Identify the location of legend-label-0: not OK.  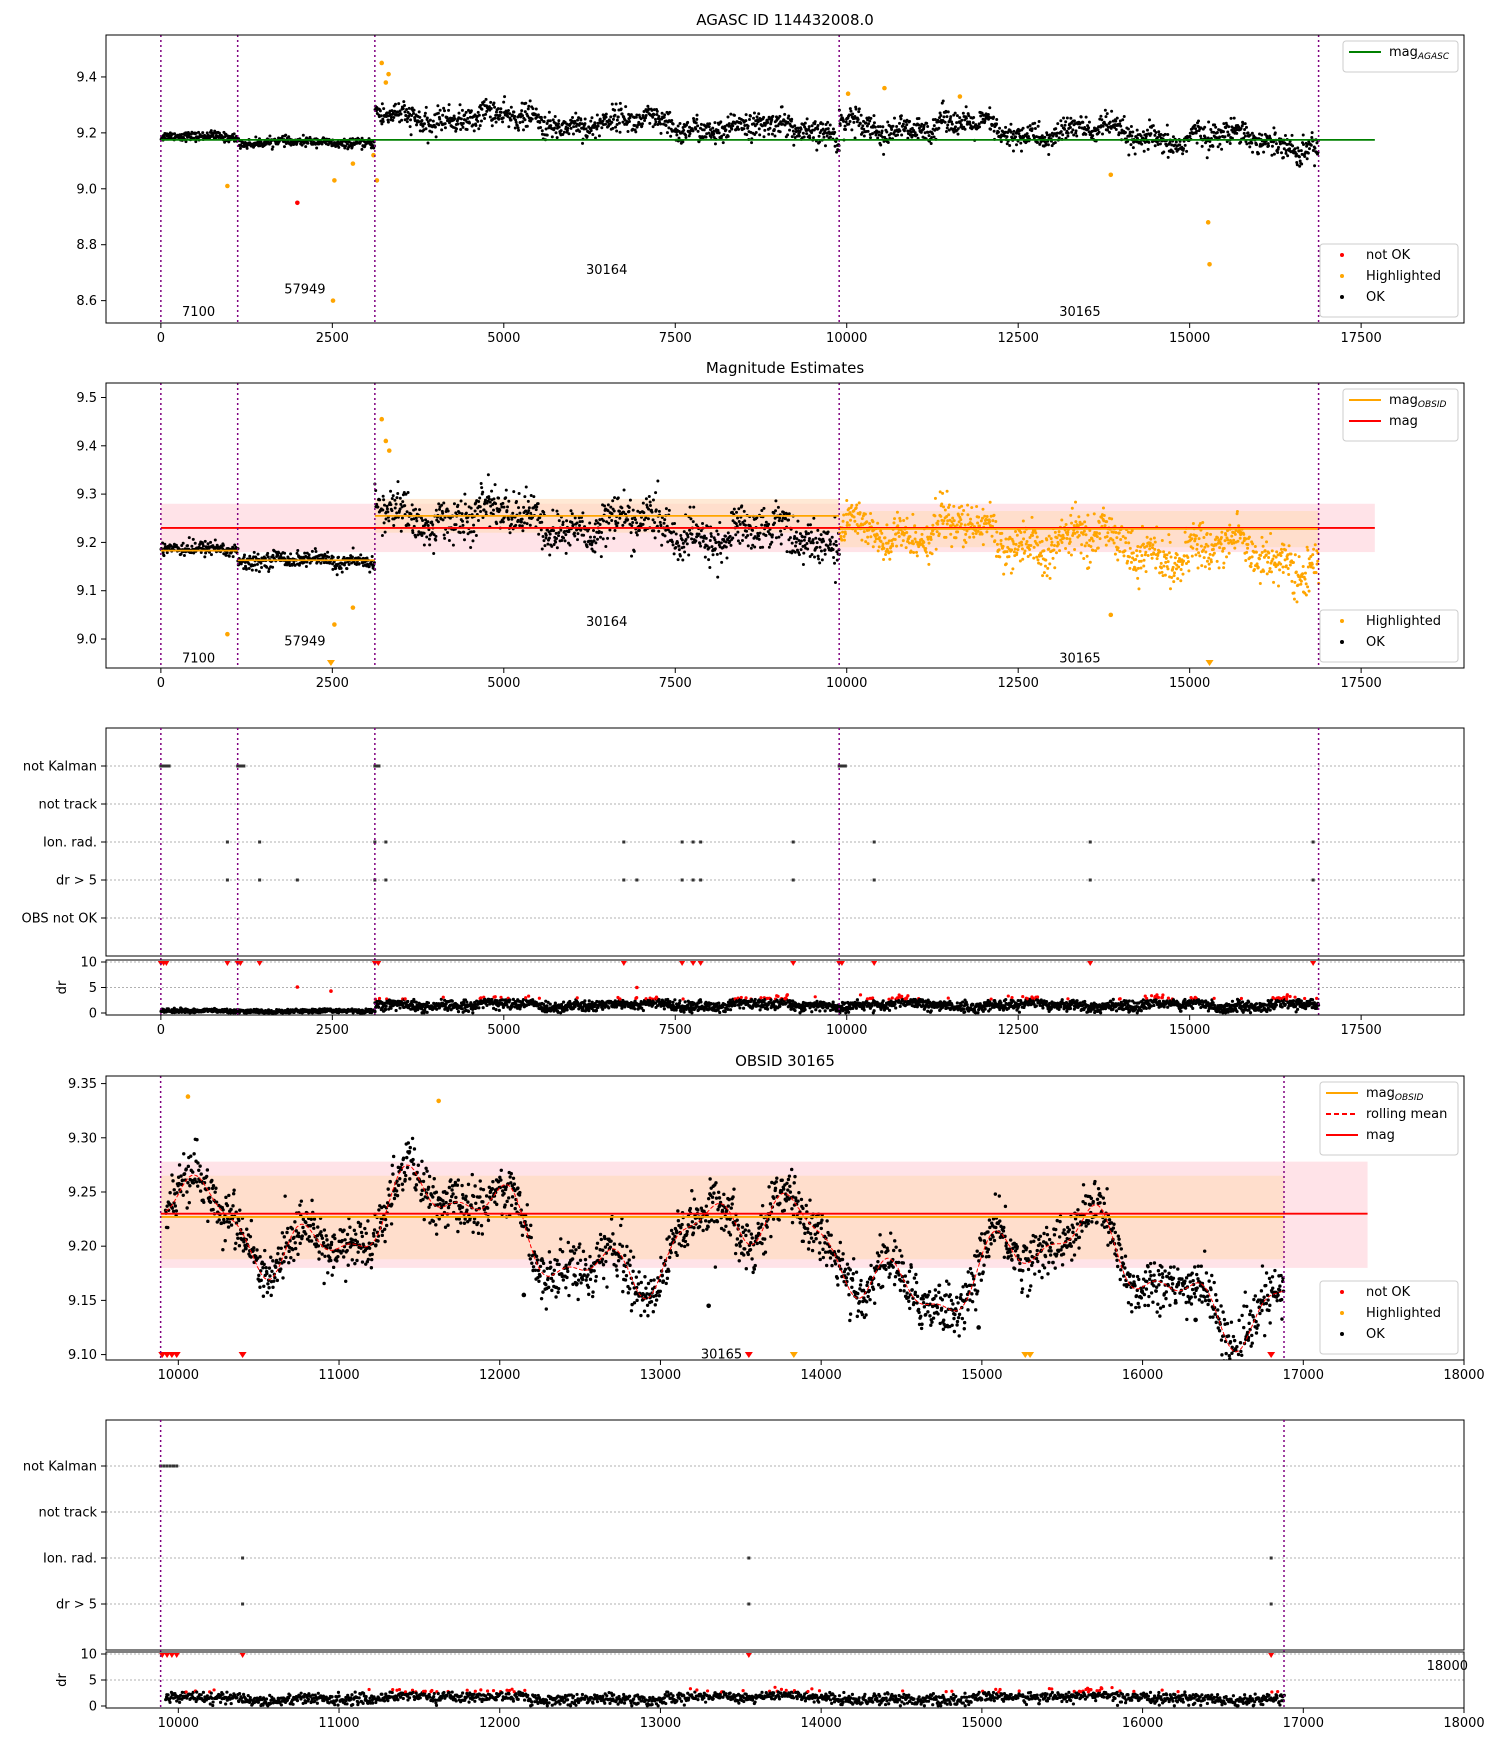
(1388, 255).